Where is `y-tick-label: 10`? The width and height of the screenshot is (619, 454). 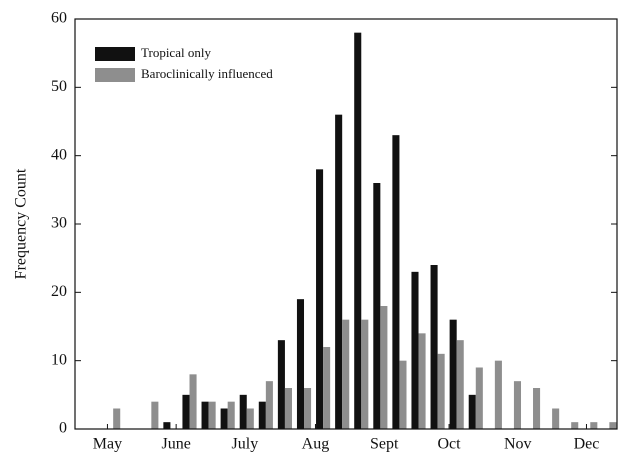 y-tick-label: 10 is located at coordinates (59, 359).